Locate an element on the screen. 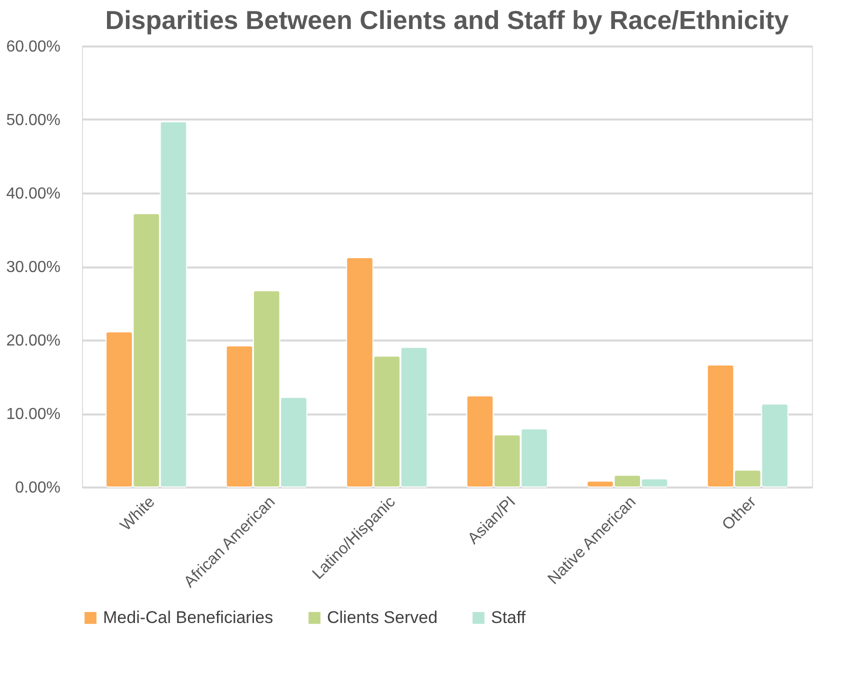 The height and width of the screenshot is (683, 841). y-tick-label: 0.00% is located at coordinates (37, 488).